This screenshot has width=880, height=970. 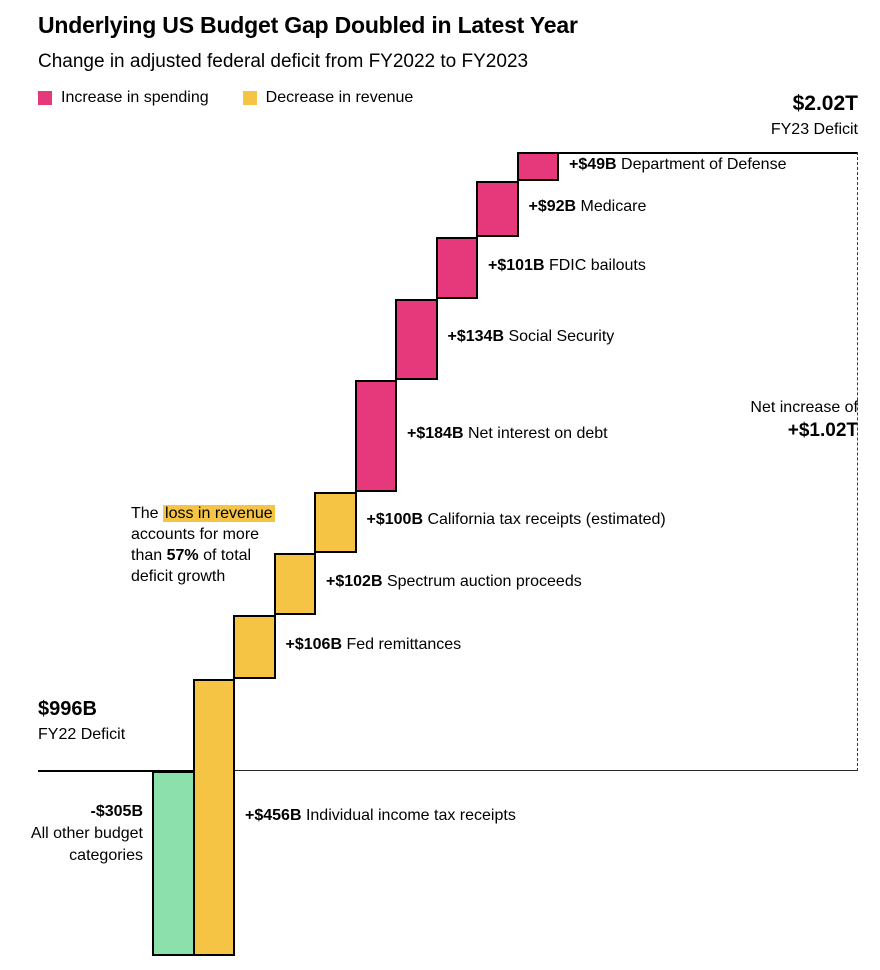 What do you see at coordinates (191, 566) in the screenshot?
I see `revenue-note-suffix: of total deficit growth` at bounding box center [191, 566].